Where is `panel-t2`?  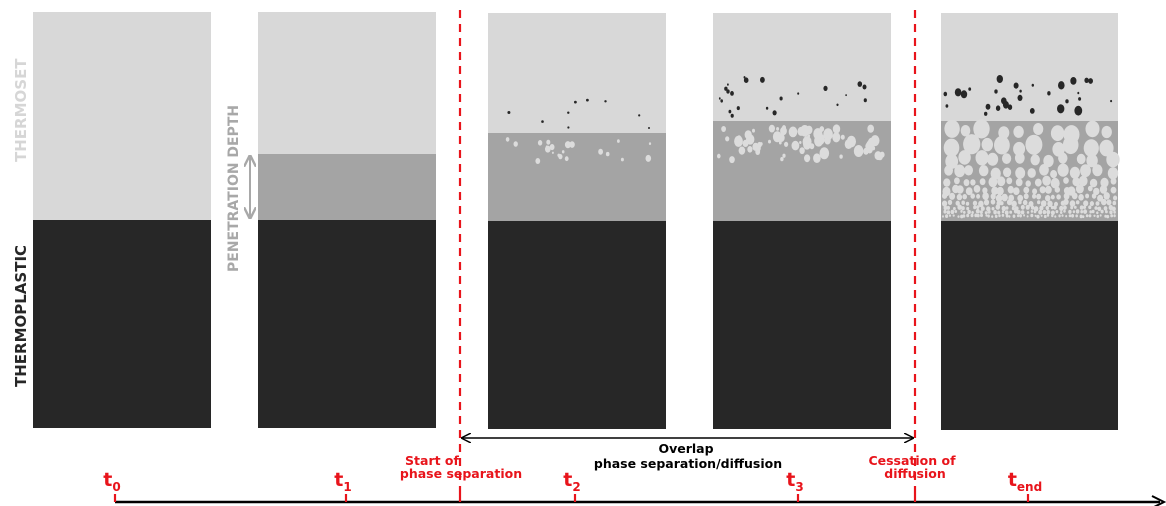 panel-t2 is located at coordinates (577, 221).